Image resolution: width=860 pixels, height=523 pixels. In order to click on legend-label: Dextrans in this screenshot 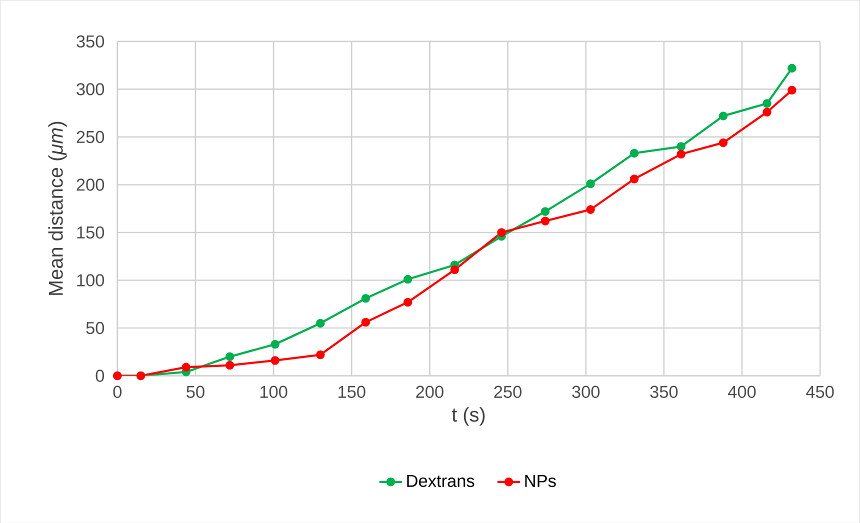, I will do `click(440, 480)`.